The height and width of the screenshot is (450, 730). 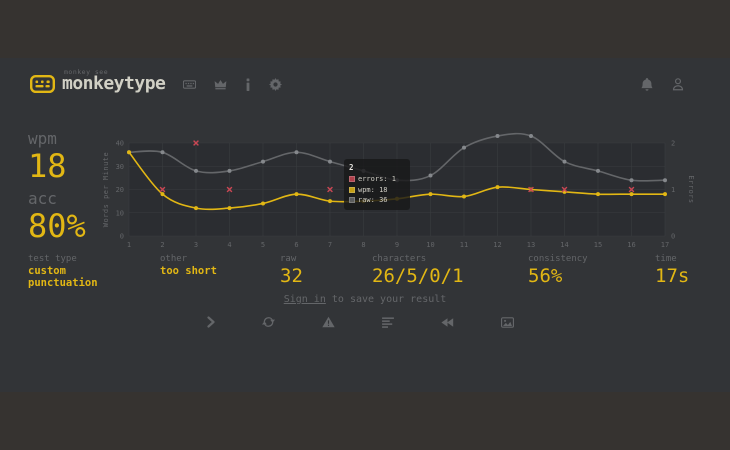 I want to click on stat-group-time: time 17s, so click(x=672, y=271).